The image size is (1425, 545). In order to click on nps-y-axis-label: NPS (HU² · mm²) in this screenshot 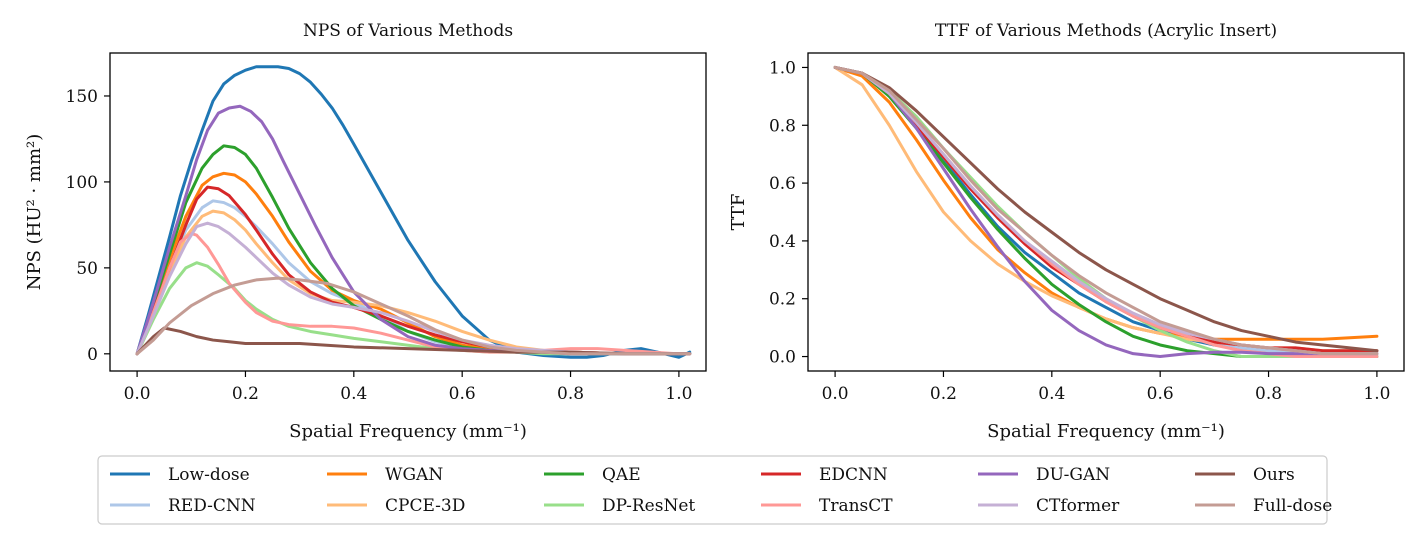, I will do `click(34, 212)`.